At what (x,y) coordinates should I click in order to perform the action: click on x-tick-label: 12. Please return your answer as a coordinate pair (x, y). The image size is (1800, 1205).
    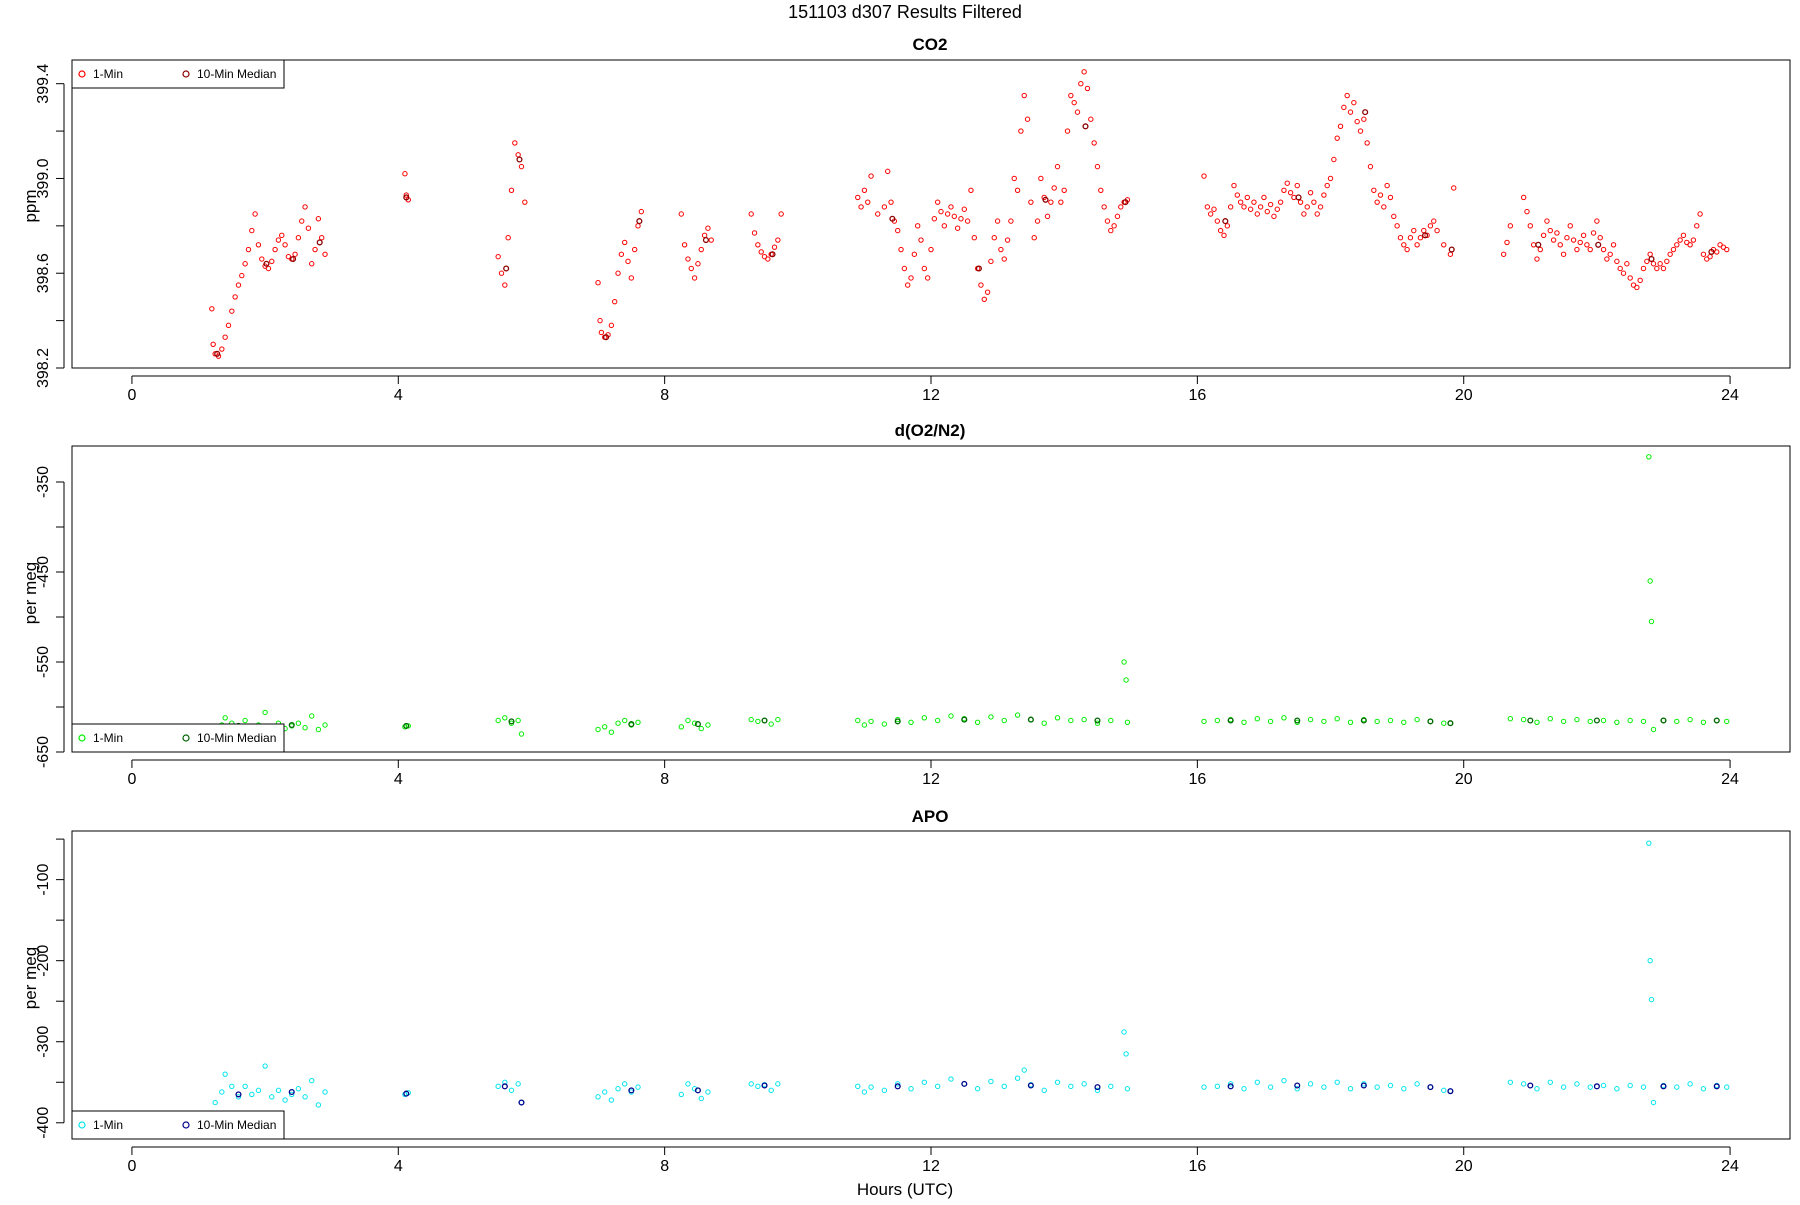
    Looking at the image, I should click on (931, 1166).